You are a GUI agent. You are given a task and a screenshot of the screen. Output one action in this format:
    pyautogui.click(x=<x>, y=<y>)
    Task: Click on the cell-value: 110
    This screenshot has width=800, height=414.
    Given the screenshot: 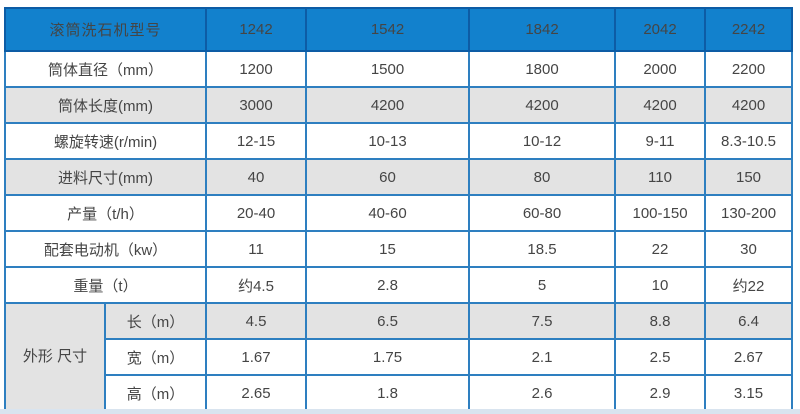 What is the action you would take?
    pyautogui.click(x=660, y=177)
    